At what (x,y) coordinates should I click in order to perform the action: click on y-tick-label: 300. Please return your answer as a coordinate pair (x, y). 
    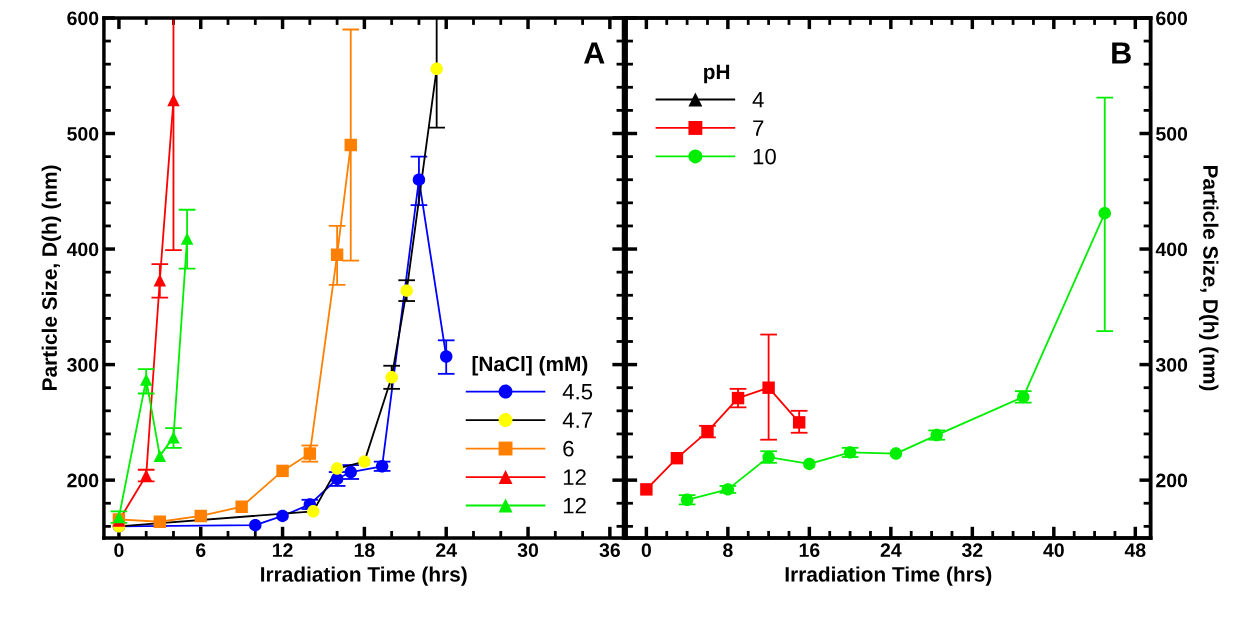
    Looking at the image, I should click on (83, 365).